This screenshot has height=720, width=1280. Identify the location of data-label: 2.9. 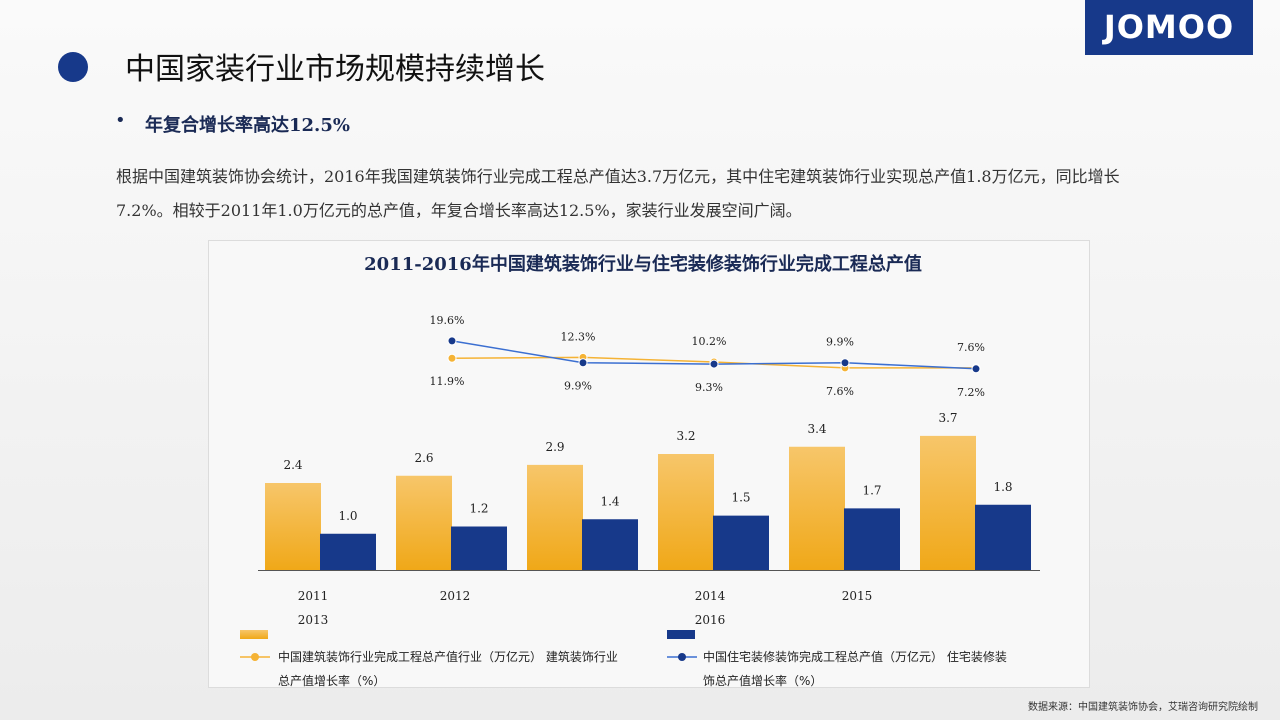
(554, 447).